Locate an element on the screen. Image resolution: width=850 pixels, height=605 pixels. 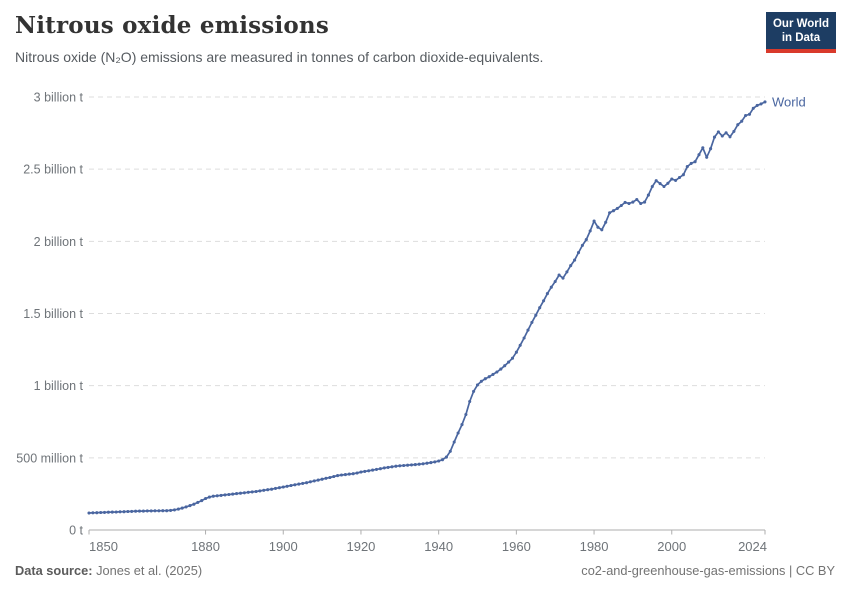
y-tick-label: 500 million t is located at coordinates (49, 458).